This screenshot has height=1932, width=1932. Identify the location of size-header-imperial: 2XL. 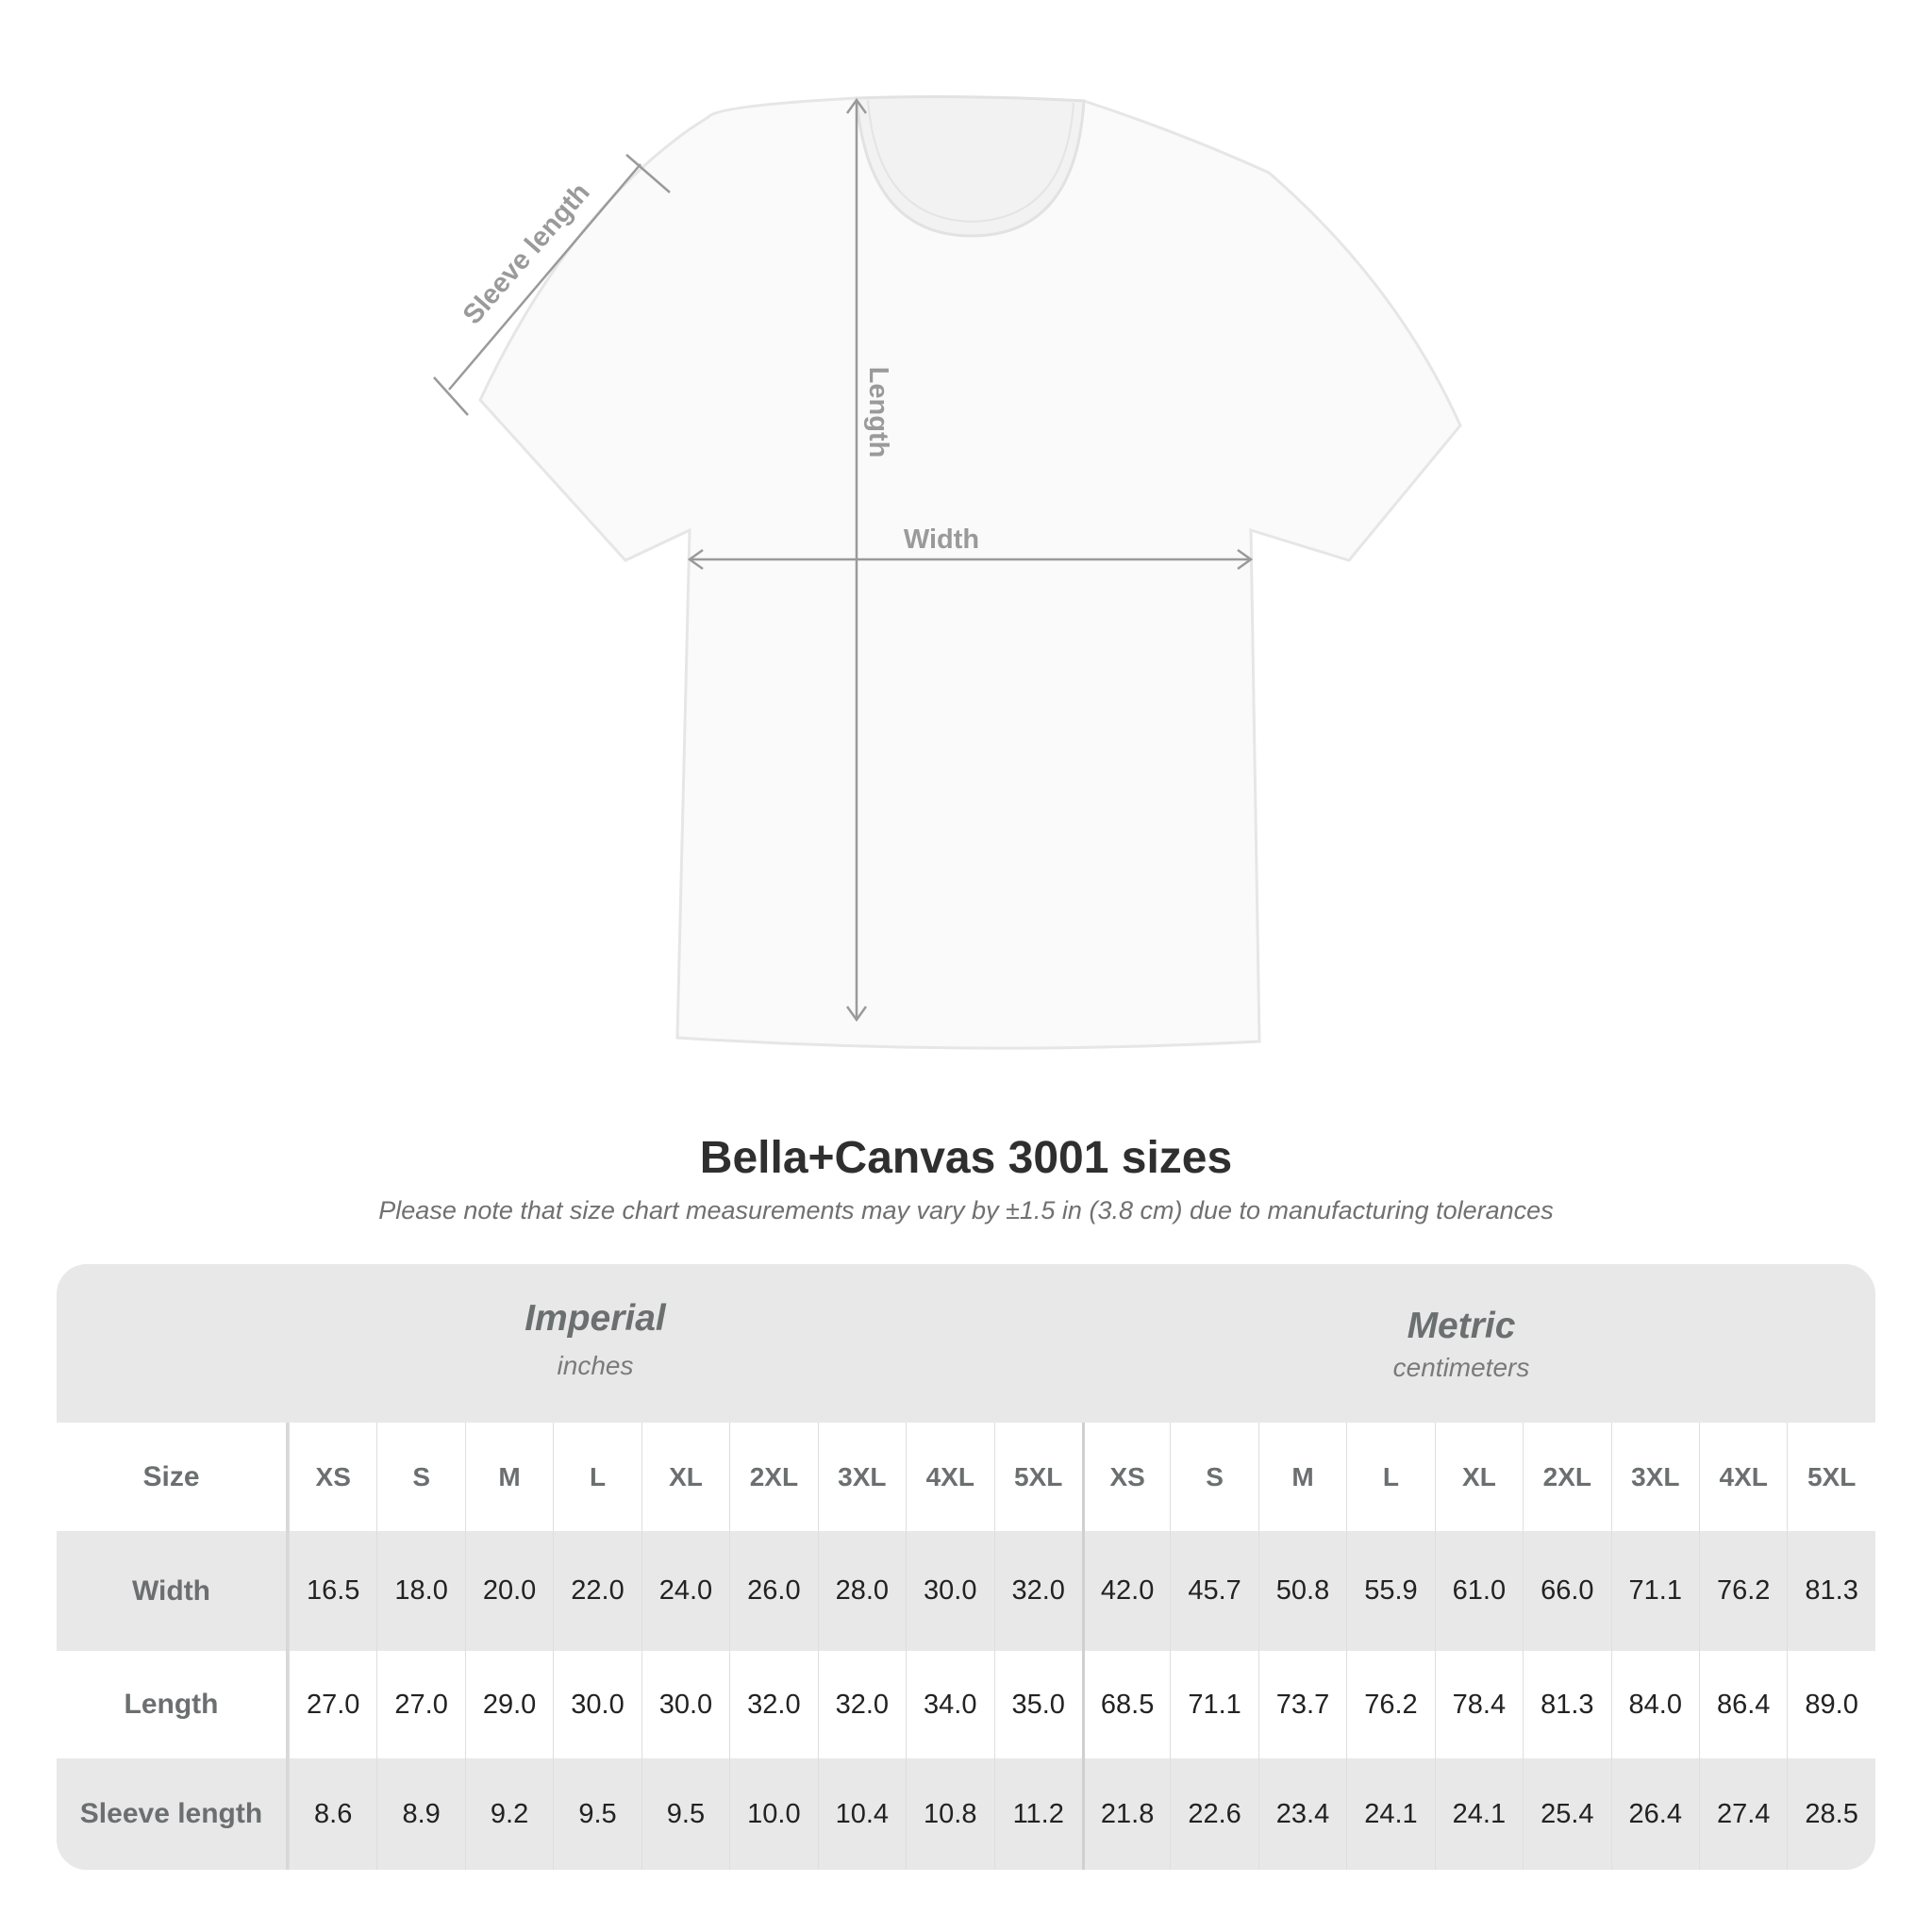
(773, 1477).